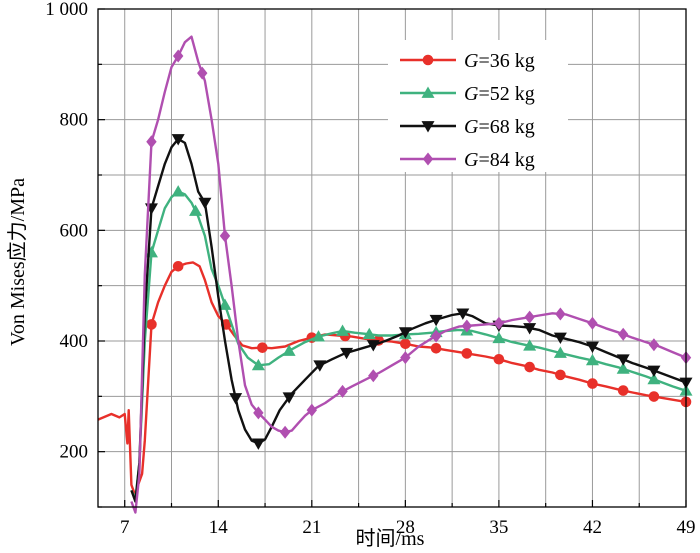 This screenshot has width=700, height=553. What do you see at coordinates (74, 452) in the screenshot?
I see `y-tick-label: 200` at bounding box center [74, 452].